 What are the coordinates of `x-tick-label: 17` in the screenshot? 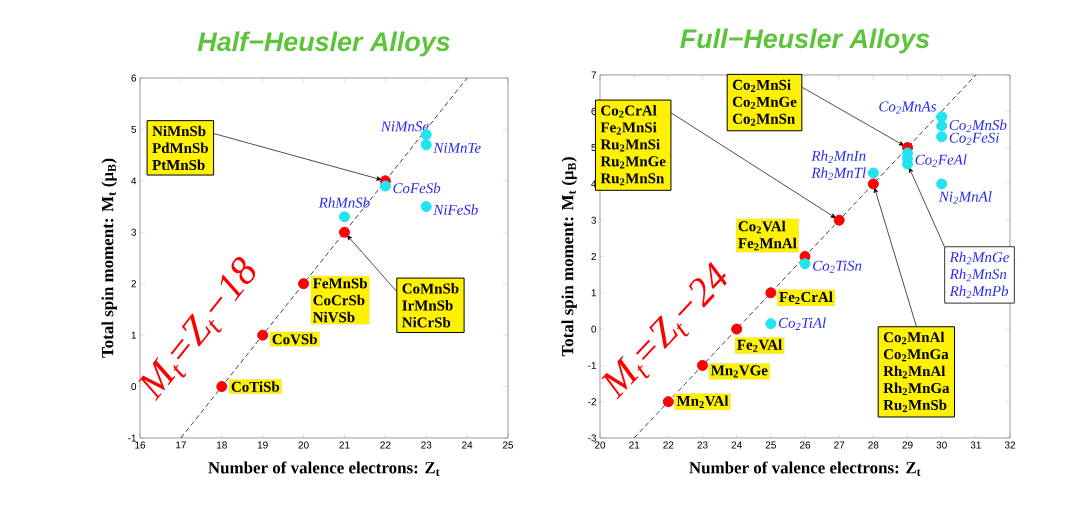 It's located at (181, 445).